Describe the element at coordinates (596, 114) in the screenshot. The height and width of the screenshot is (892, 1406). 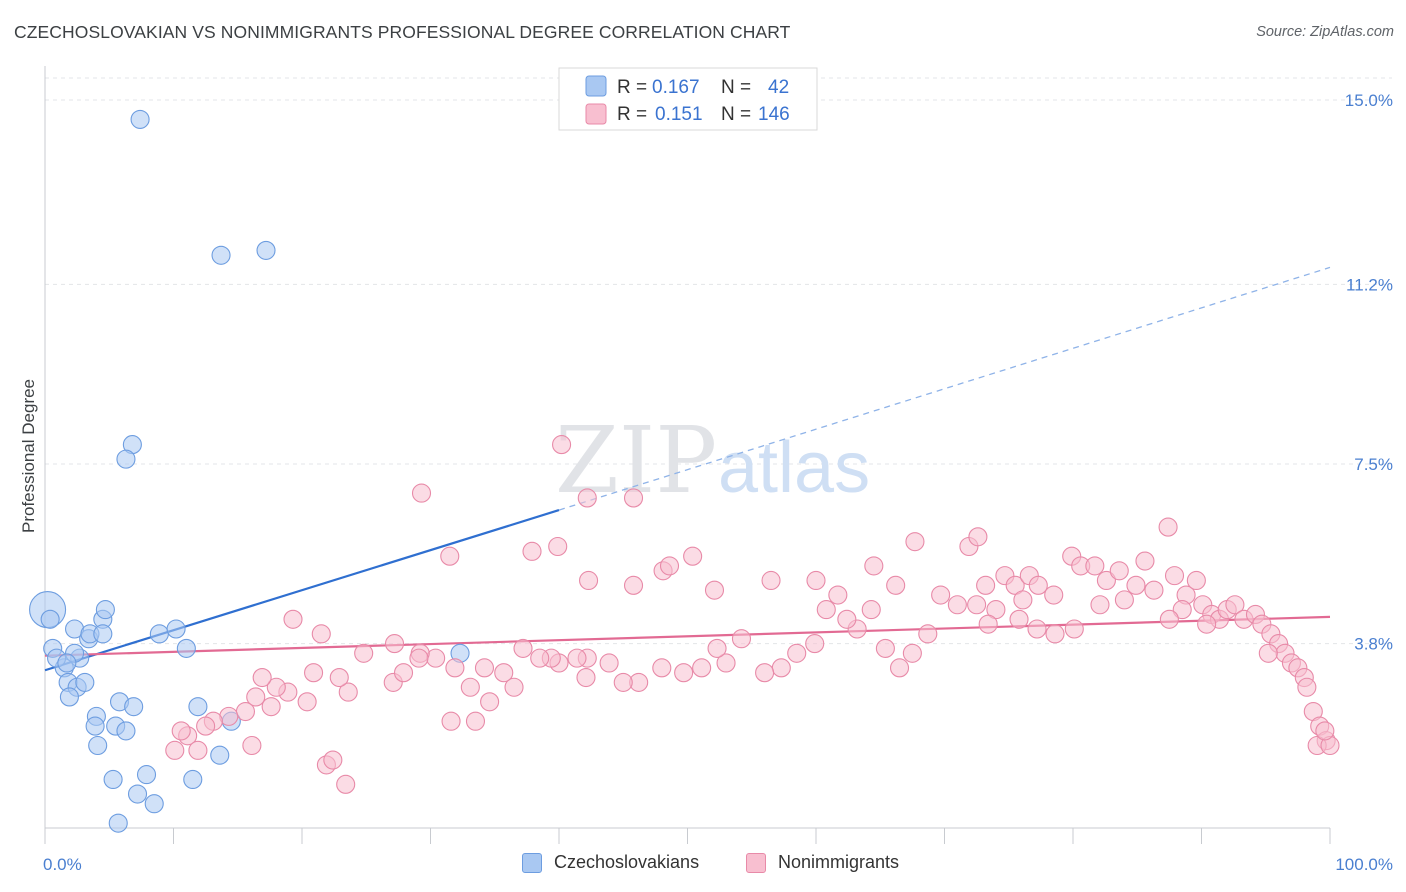
I see `legend-swatch-nonimmigrants` at that location.